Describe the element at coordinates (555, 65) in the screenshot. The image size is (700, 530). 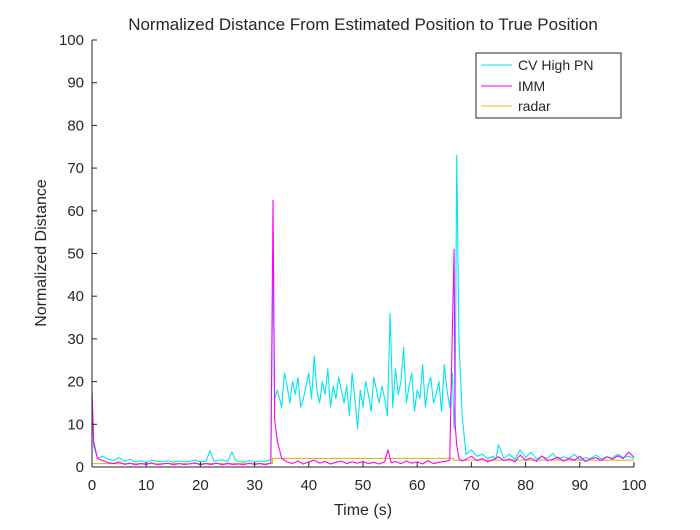
I see `legend-label-cv-high-pn: CV High PN` at that location.